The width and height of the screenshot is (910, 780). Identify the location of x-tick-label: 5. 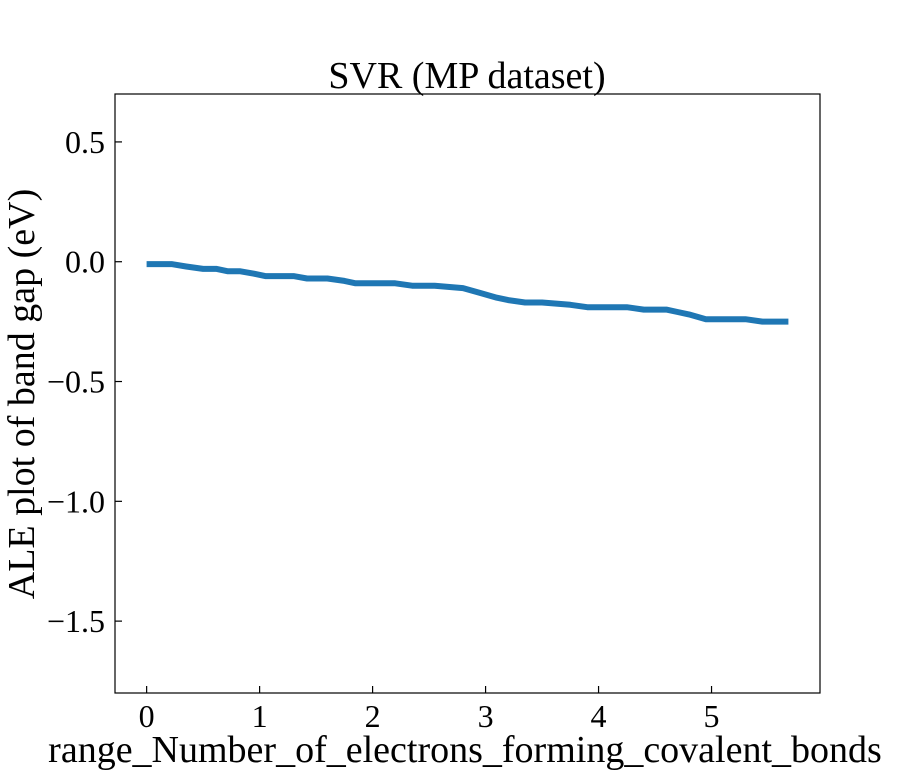
(712, 716).